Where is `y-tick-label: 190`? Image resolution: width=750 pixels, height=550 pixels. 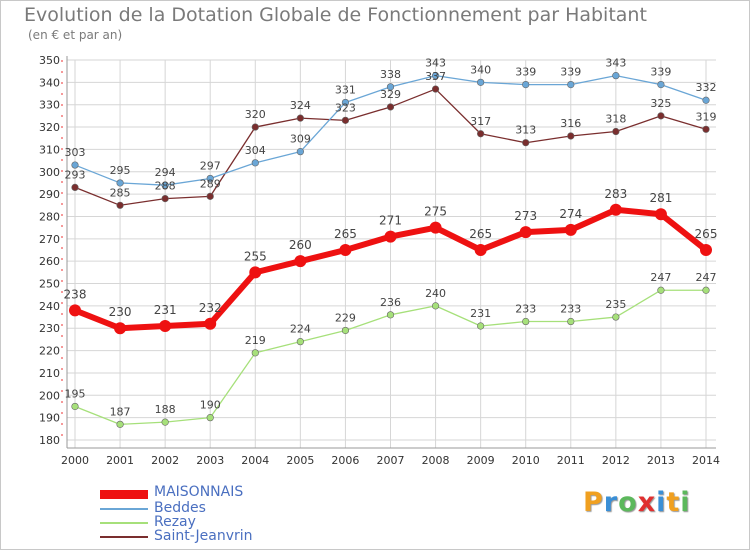 y-tick-label: 190 is located at coordinates (49, 418).